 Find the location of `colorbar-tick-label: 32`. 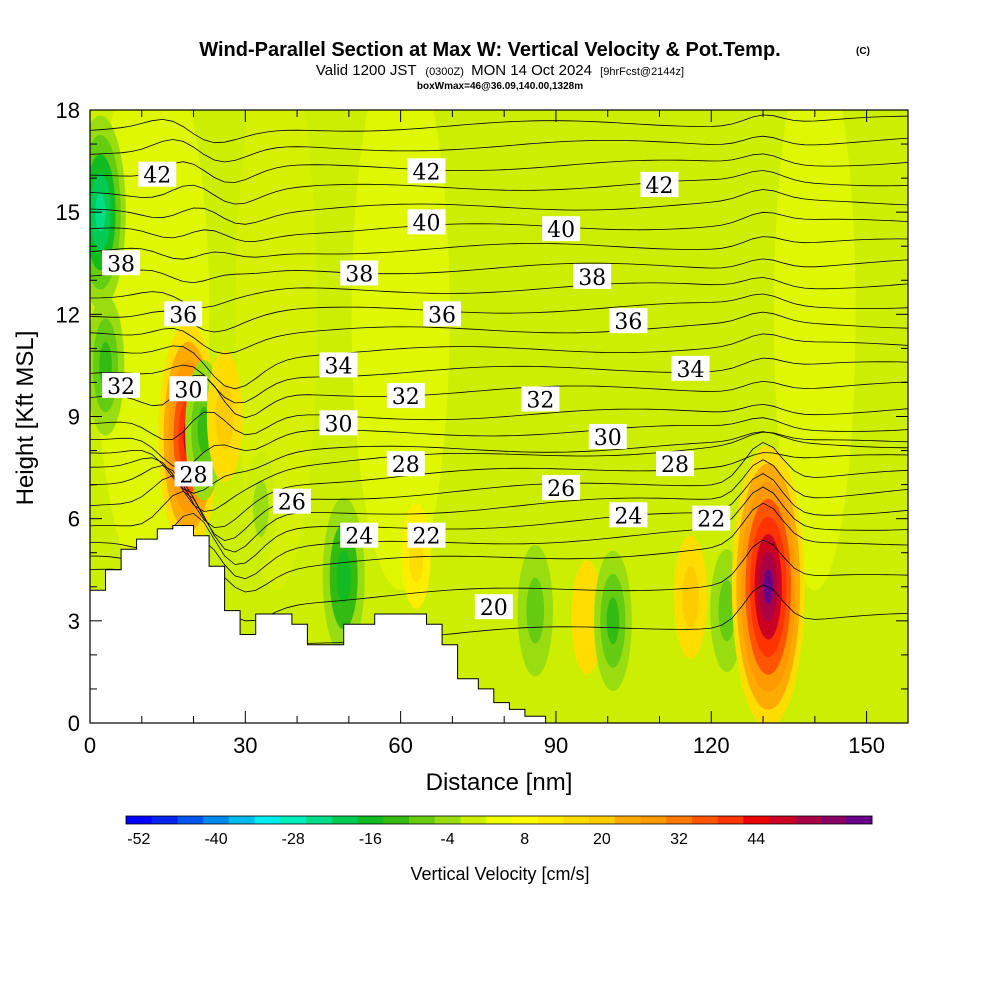

colorbar-tick-label: 32 is located at coordinates (679, 839).